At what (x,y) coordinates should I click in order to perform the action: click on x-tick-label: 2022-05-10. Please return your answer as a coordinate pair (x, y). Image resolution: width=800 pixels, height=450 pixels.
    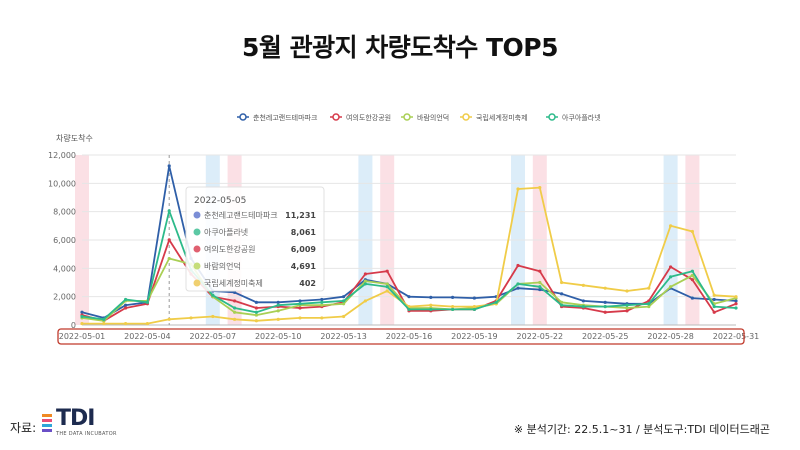
    Looking at the image, I should click on (278, 336).